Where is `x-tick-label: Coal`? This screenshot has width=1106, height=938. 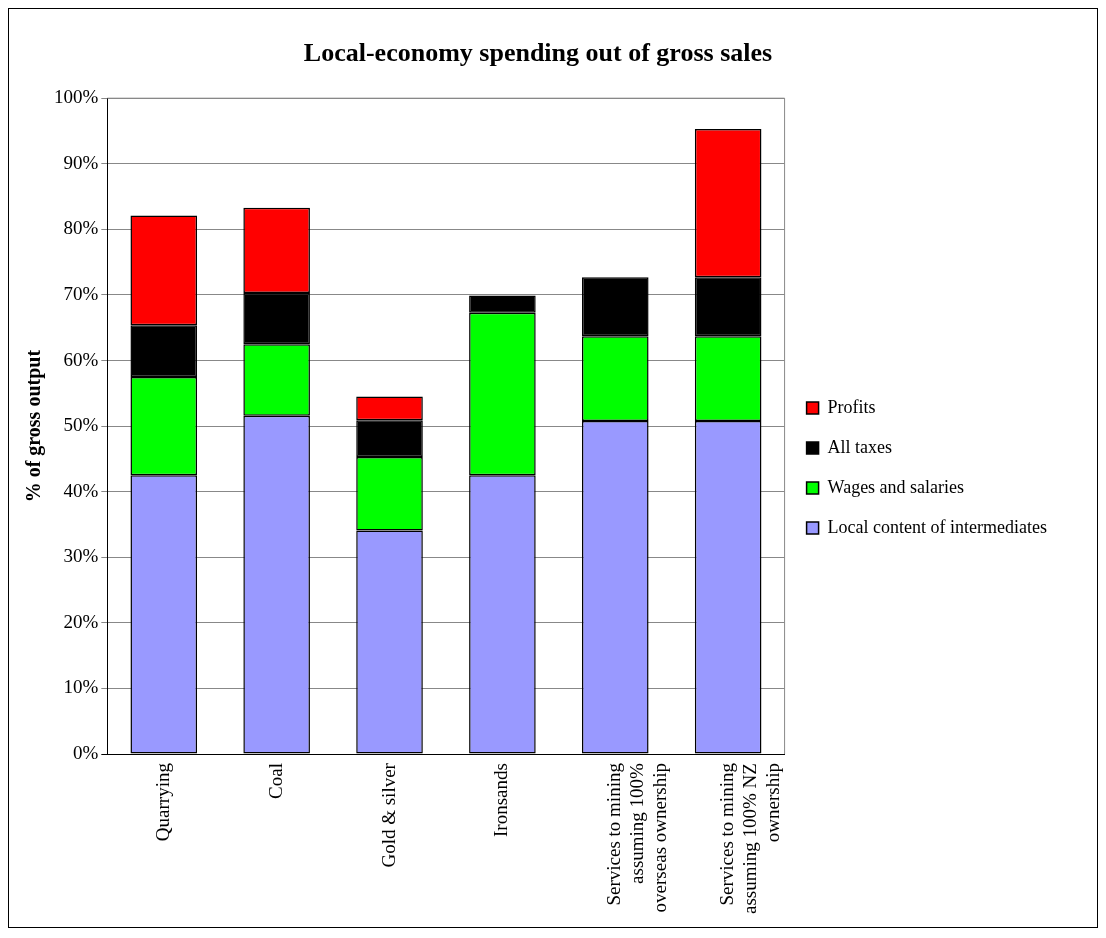 x-tick-label: Coal is located at coordinates (275, 781).